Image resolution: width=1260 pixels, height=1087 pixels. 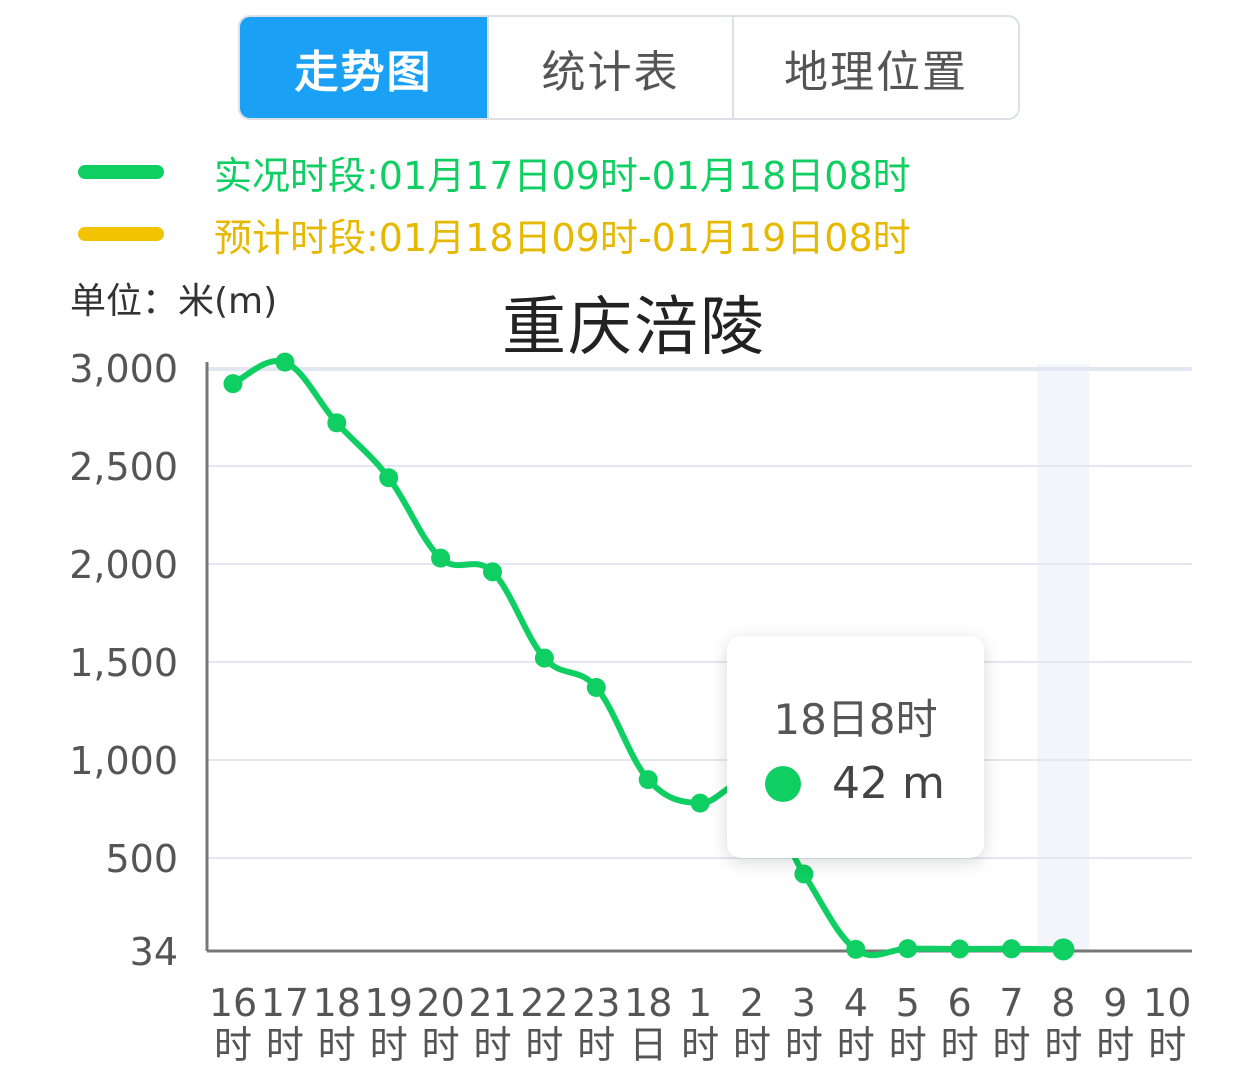 What do you see at coordinates (123, 369) in the screenshot?
I see `y-tick-label: 3,000` at bounding box center [123, 369].